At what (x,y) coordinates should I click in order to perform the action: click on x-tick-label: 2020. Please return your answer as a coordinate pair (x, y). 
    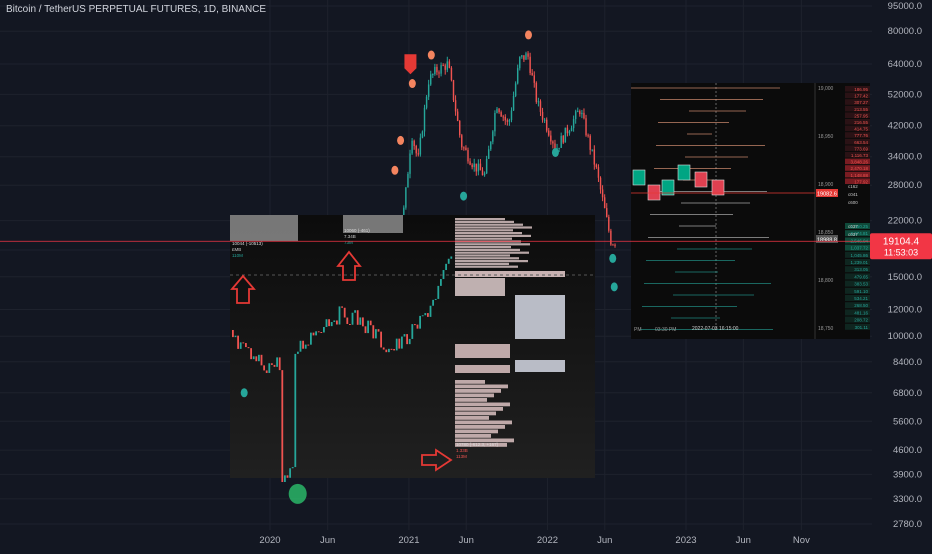
    Looking at the image, I should click on (269, 540).